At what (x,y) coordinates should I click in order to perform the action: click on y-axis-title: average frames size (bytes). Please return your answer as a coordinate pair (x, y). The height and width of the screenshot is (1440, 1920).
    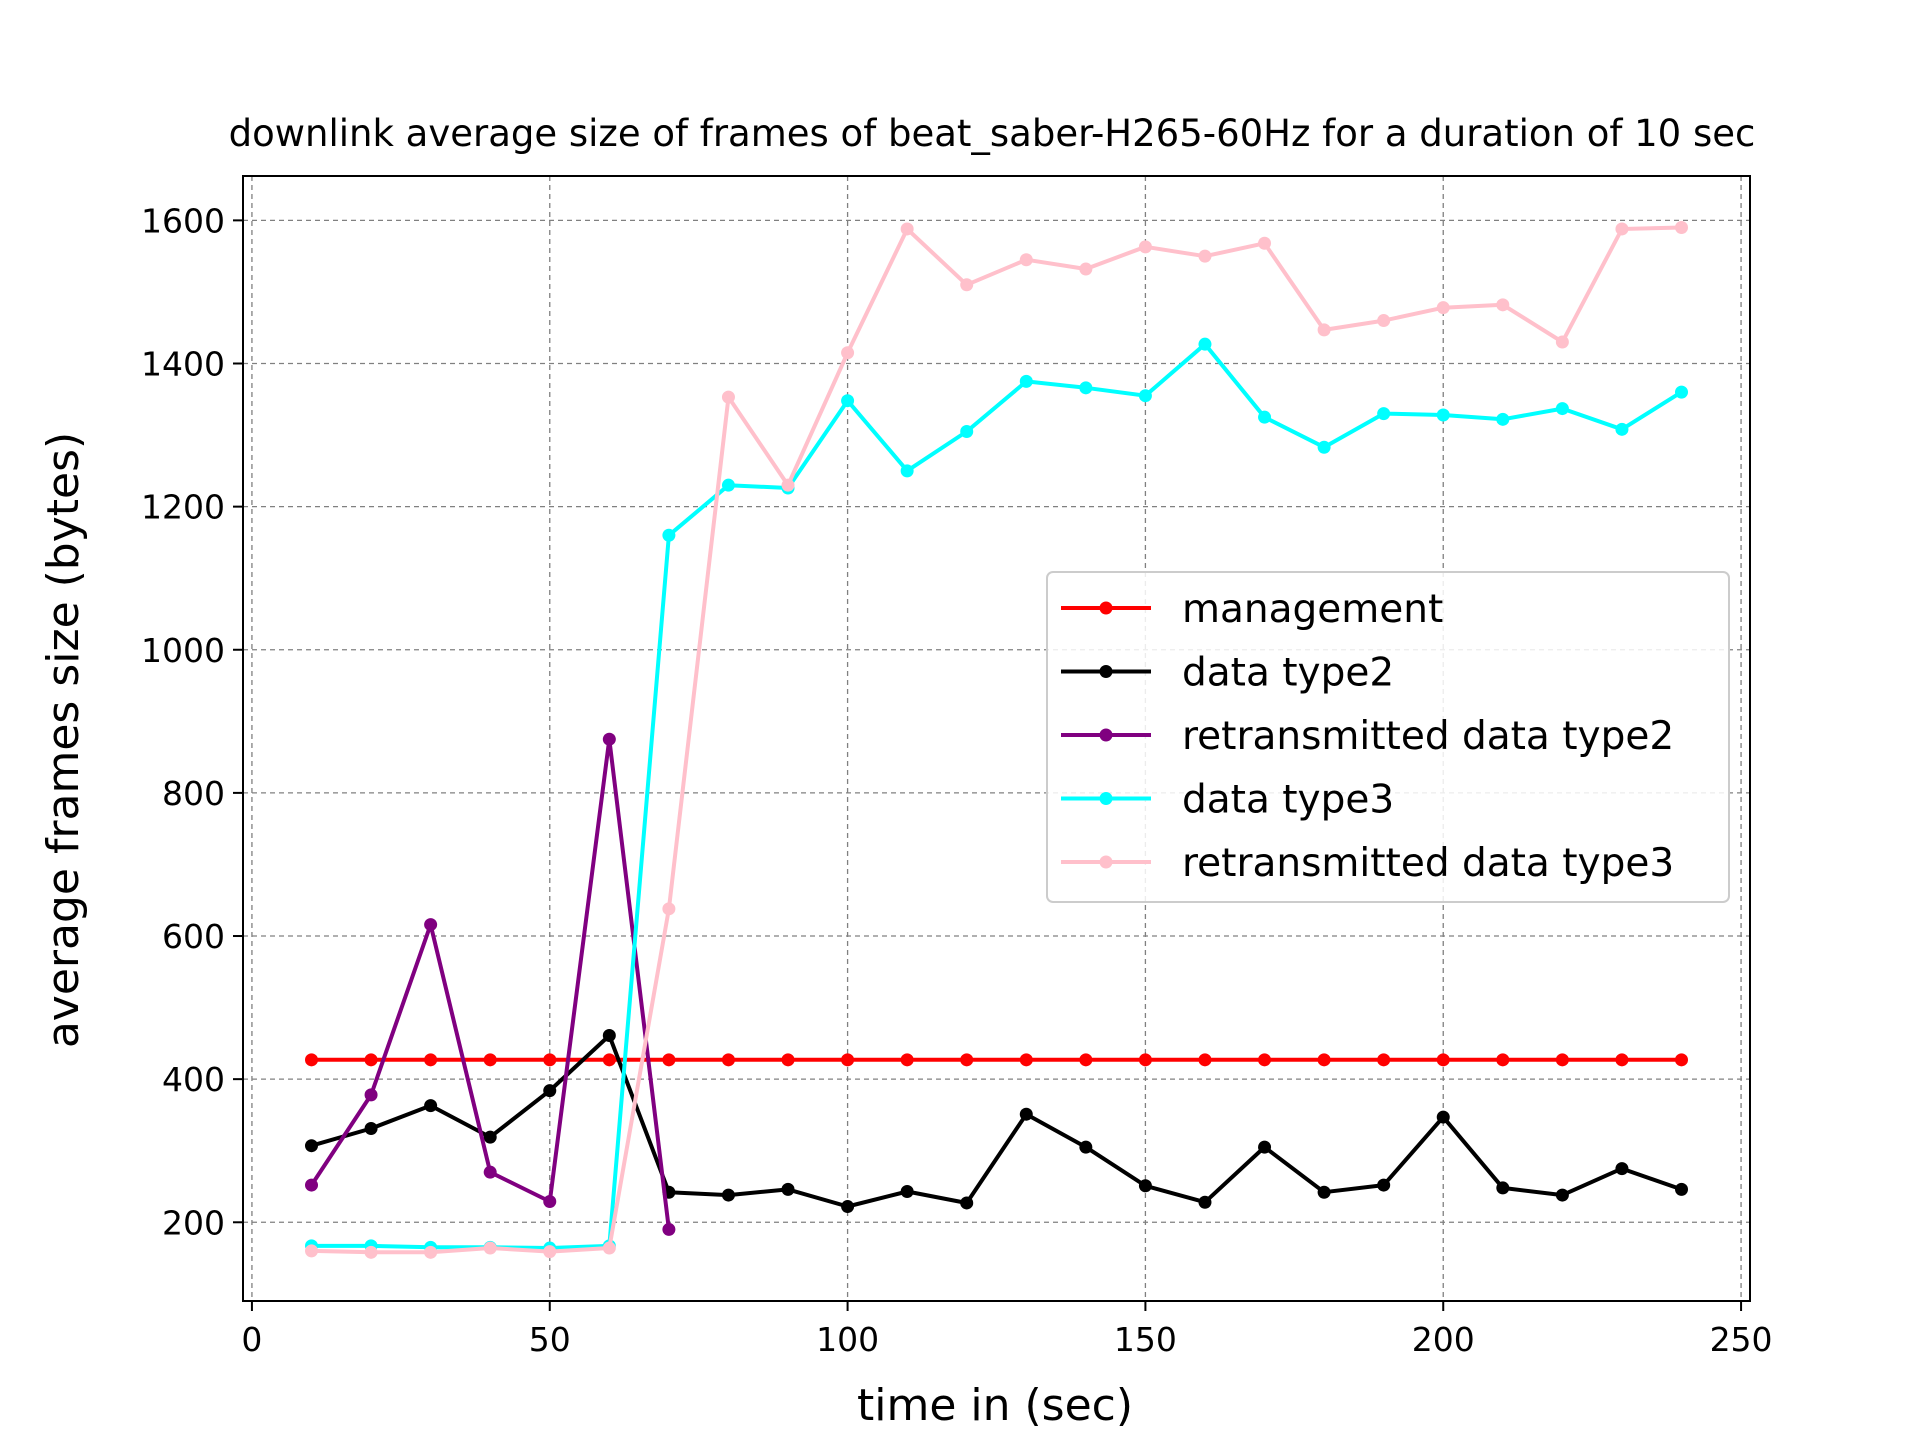
    Looking at the image, I should click on (63, 740).